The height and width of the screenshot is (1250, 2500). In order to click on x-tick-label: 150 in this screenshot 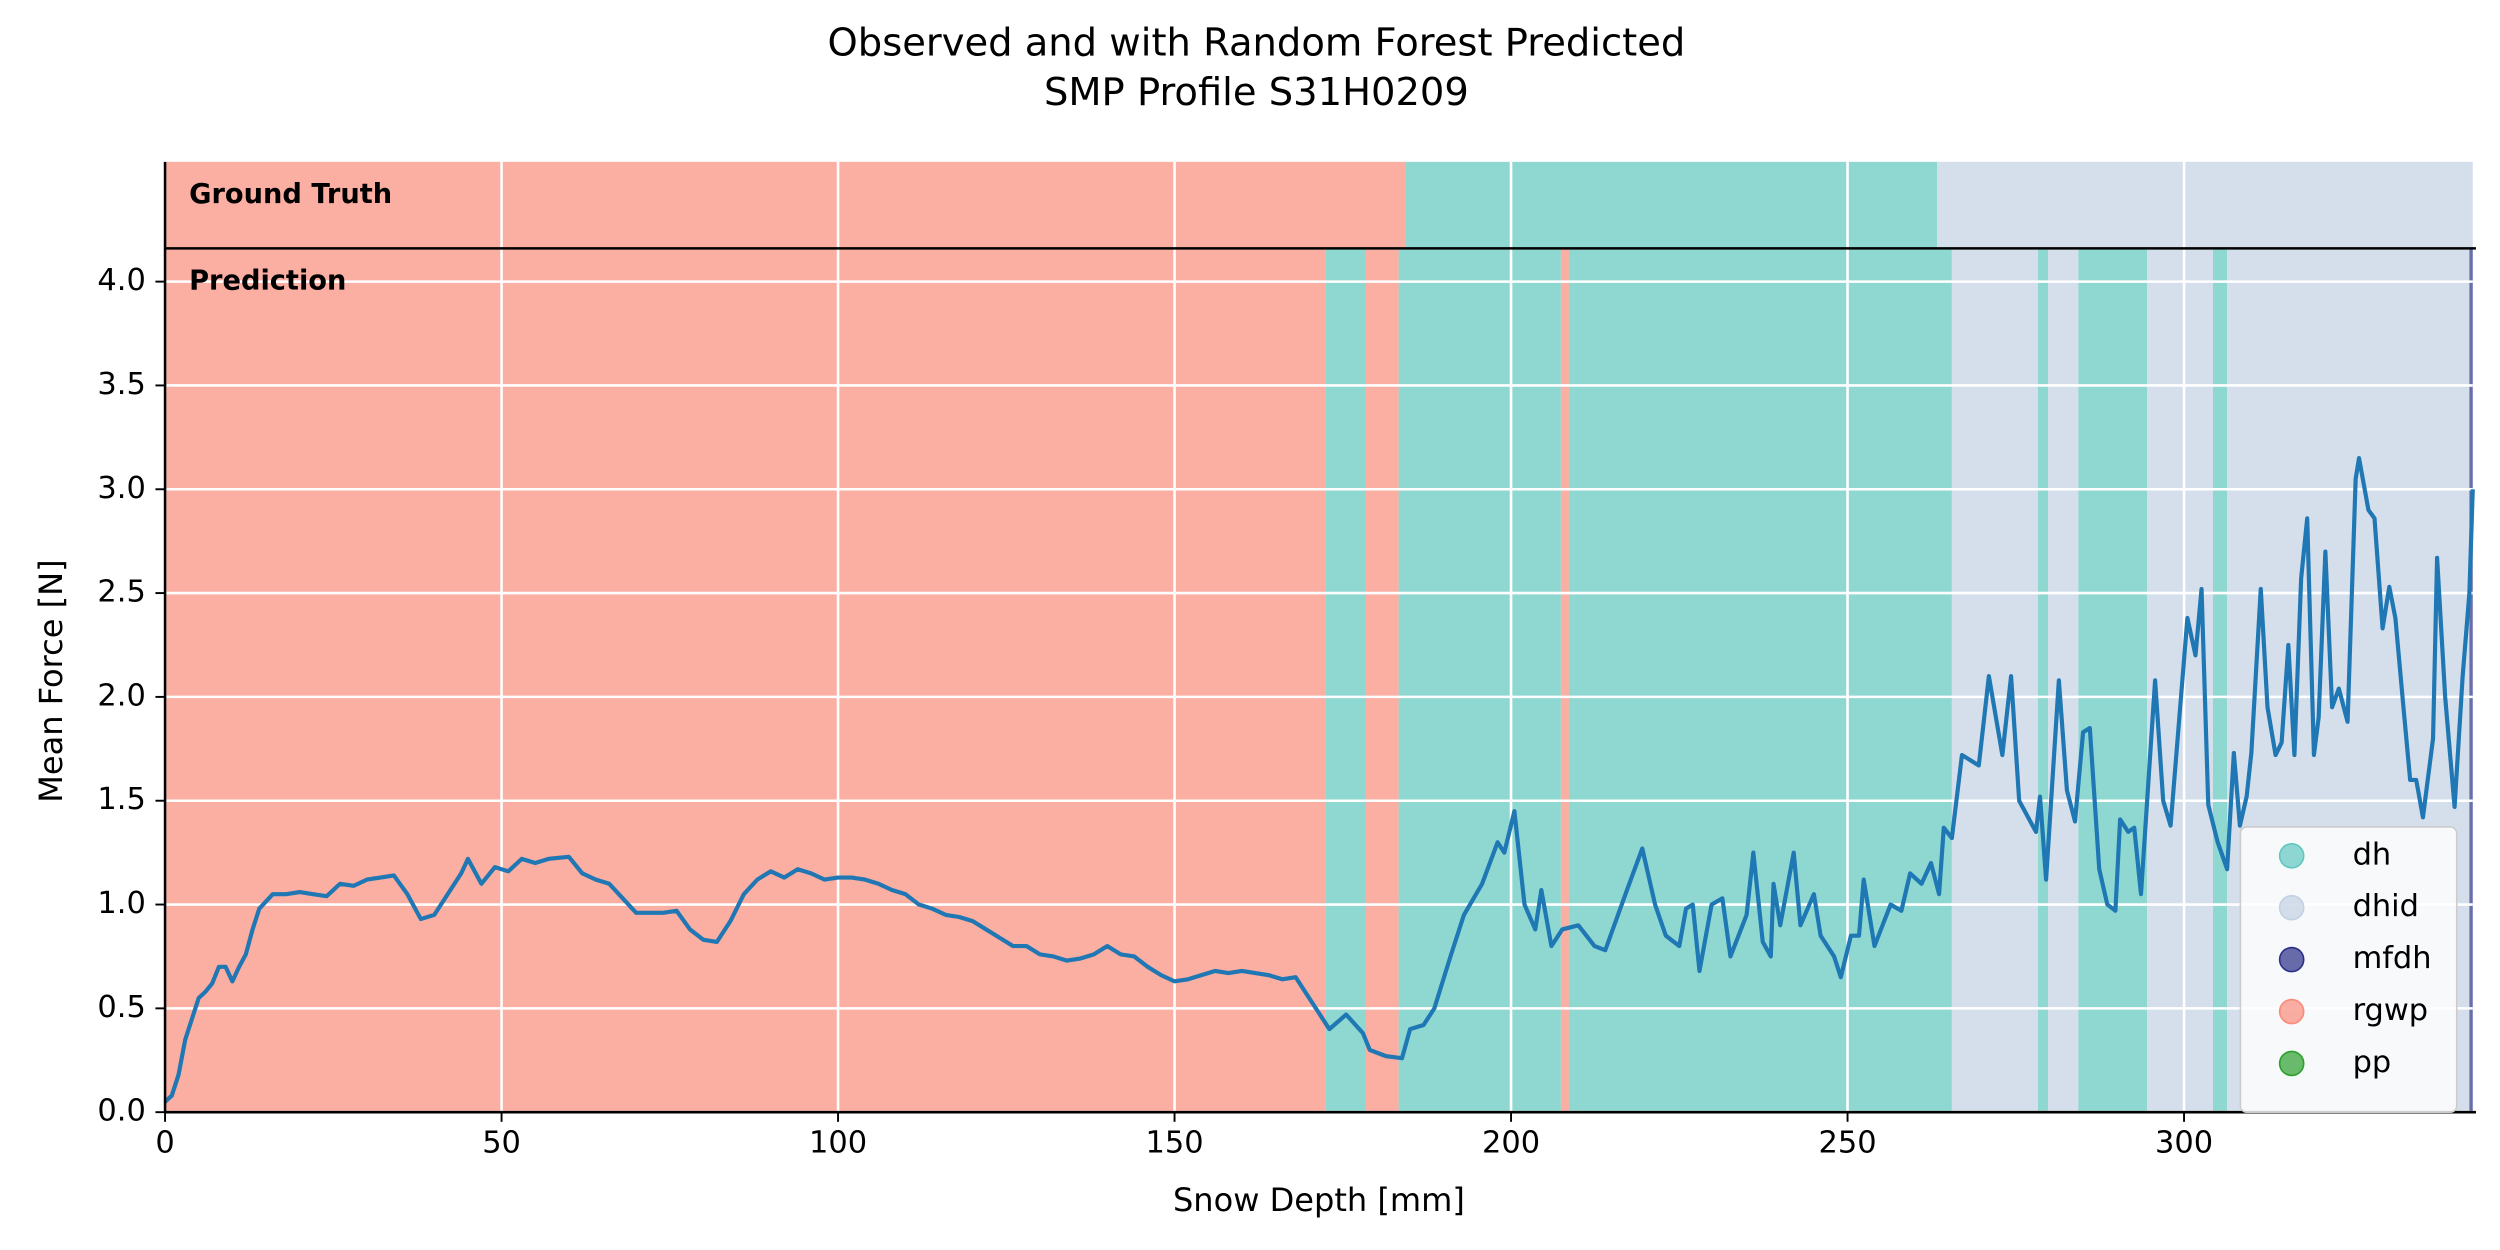, I will do `click(1174, 1143)`.